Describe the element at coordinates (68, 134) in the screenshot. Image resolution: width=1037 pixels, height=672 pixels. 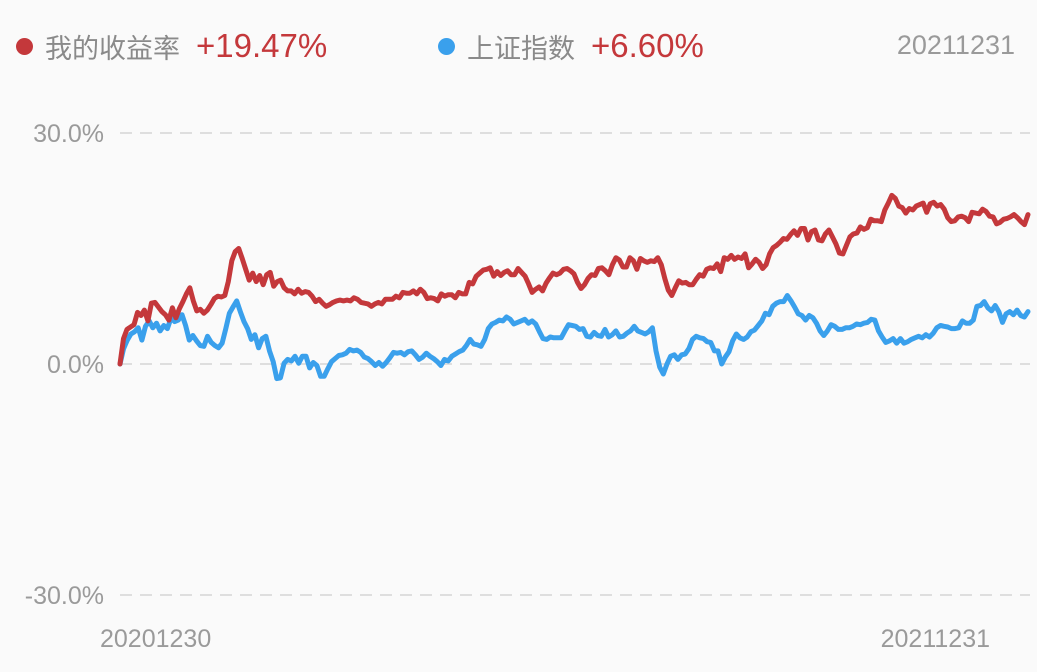
I see `y-tick-label: 30.0%` at that location.